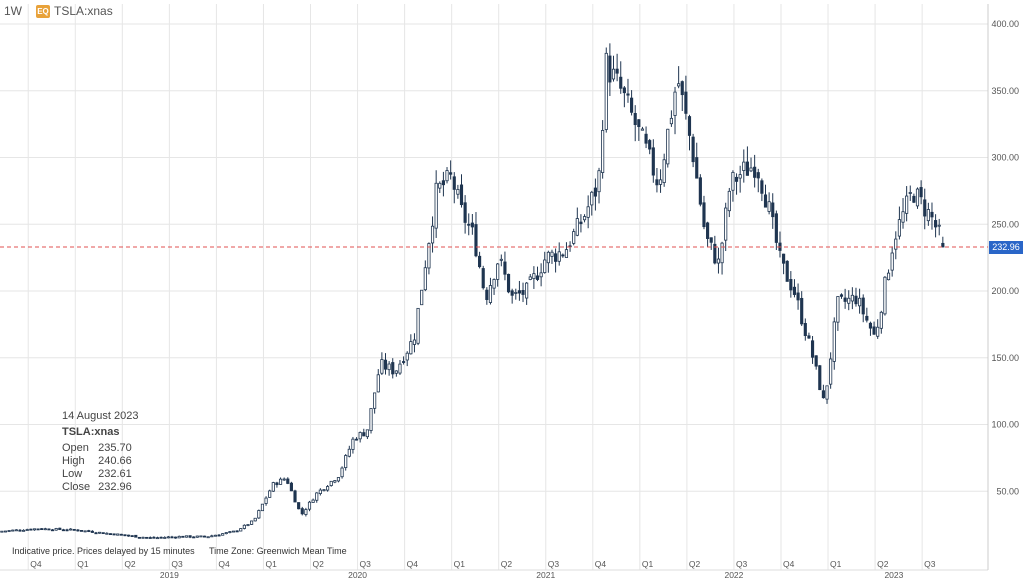 Image resolution: width=1024 pixels, height=580 pixels. I want to click on x-quarter-label: Q2, so click(130, 564).